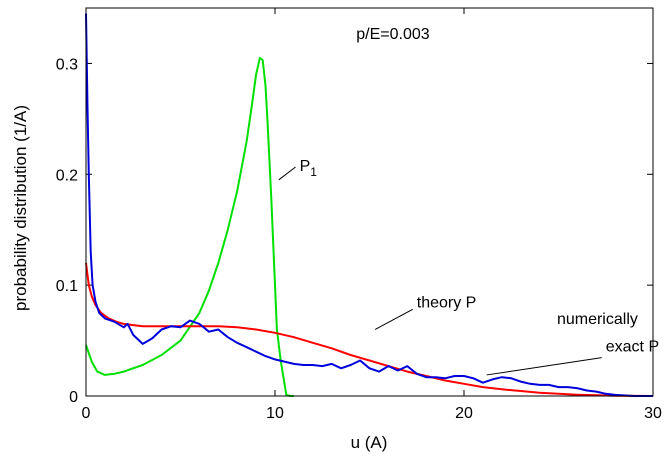  What do you see at coordinates (67, 64) in the screenshot?
I see `y-tick-label: 0.3` at bounding box center [67, 64].